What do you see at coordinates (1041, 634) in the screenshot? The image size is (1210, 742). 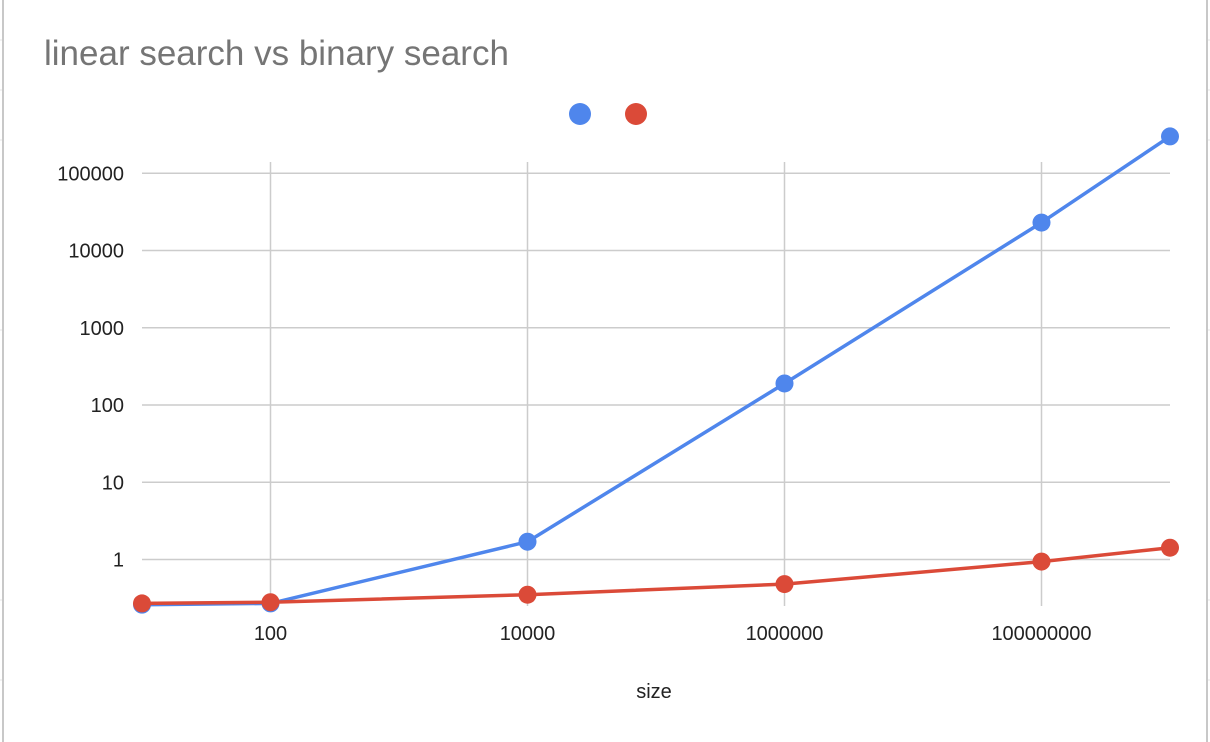 I see `x-tick-label: 100000000` at bounding box center [1041, 634].